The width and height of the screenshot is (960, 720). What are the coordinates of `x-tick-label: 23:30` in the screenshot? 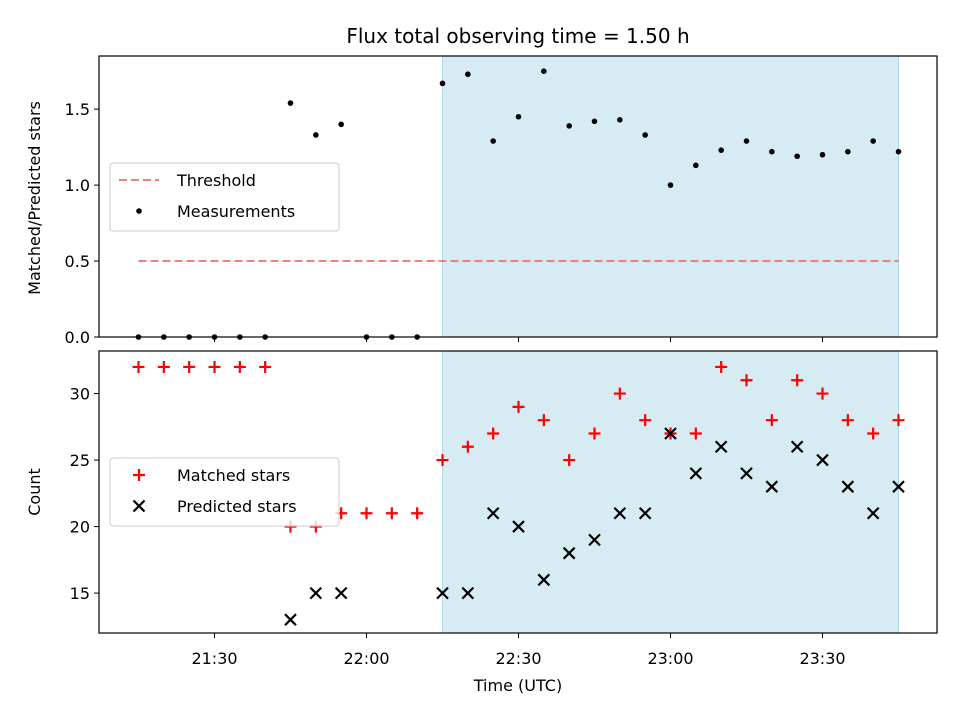 It's located at (822, 658).